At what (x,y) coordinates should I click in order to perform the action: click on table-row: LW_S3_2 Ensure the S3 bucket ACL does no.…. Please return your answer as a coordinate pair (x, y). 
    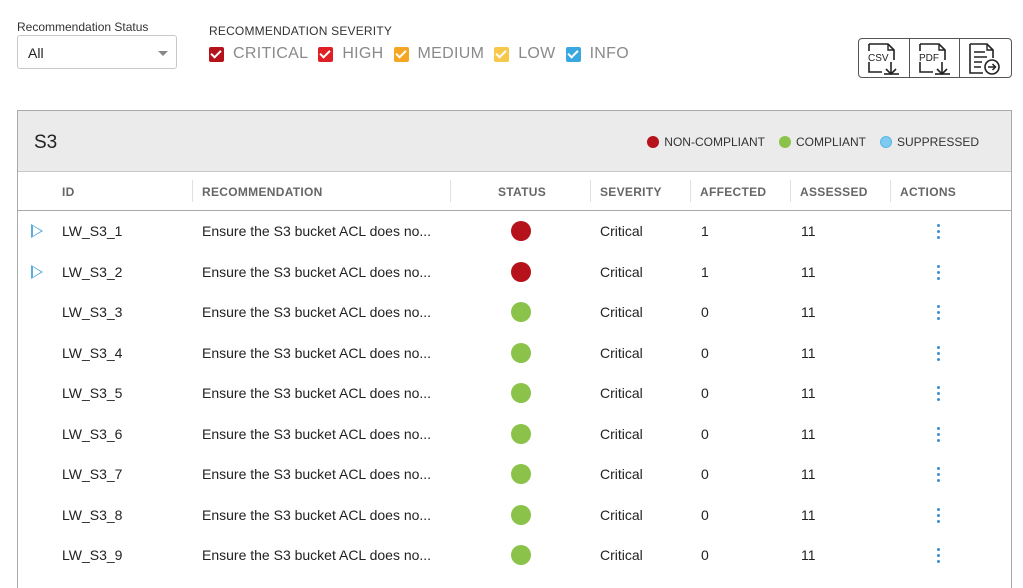
    Looking at the image, I should click on (514, 272).